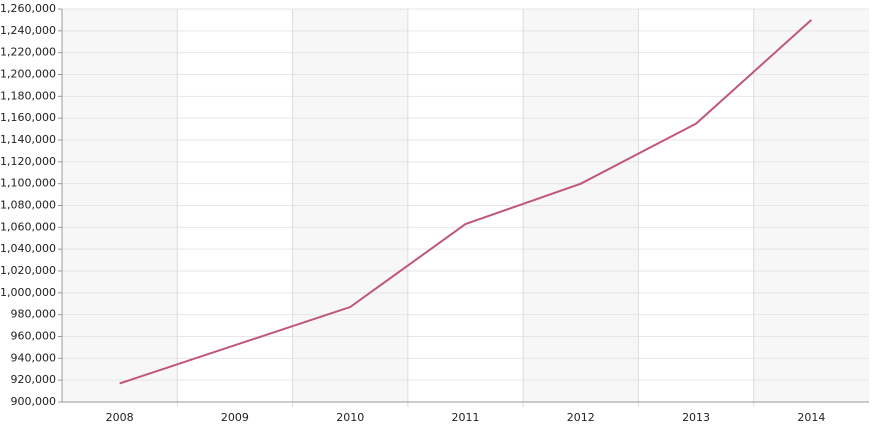 The image size is (879, 430). Describe the element at coordinates (28, 117) in the screenshot. I see `y-tick-label: 1,160,000` at that location.